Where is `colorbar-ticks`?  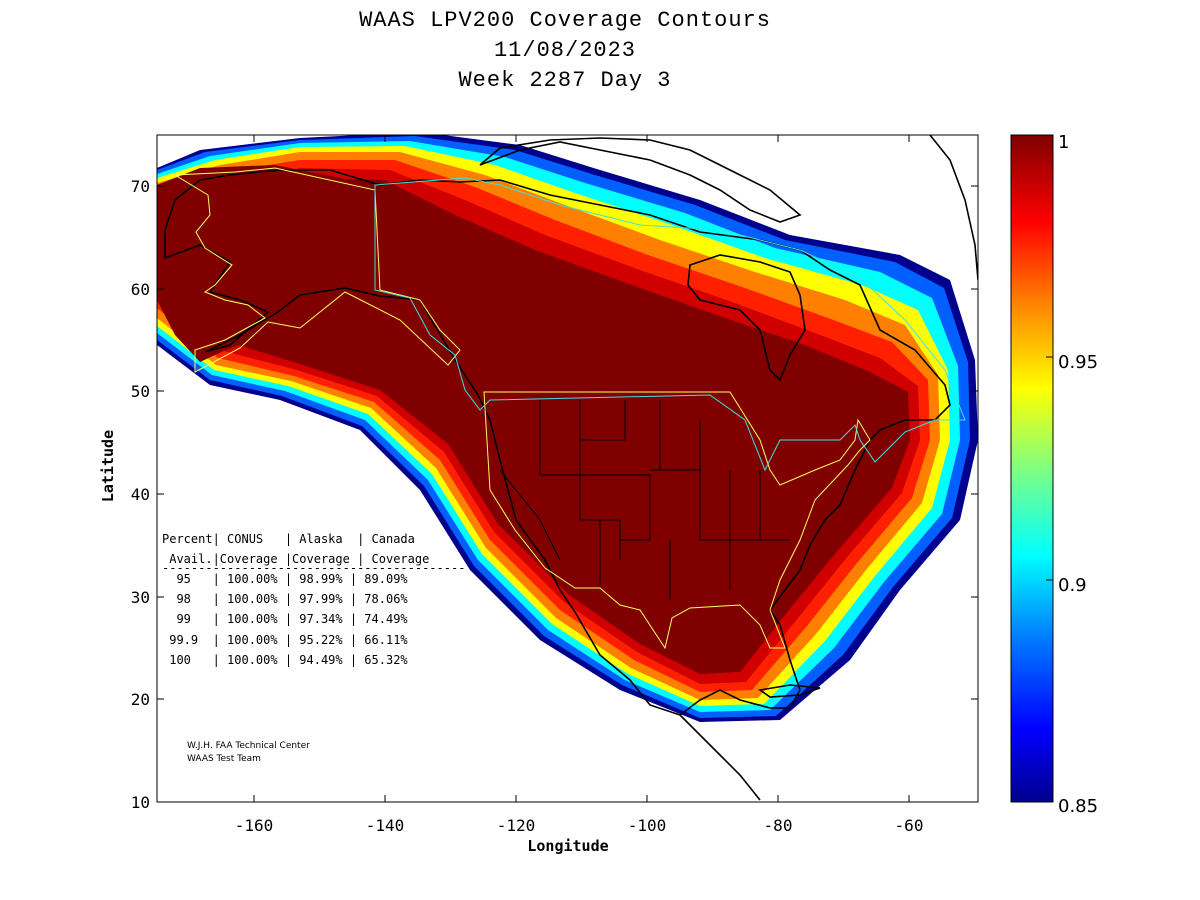 colorbar-ticks is located at coordinates (1049, 468).